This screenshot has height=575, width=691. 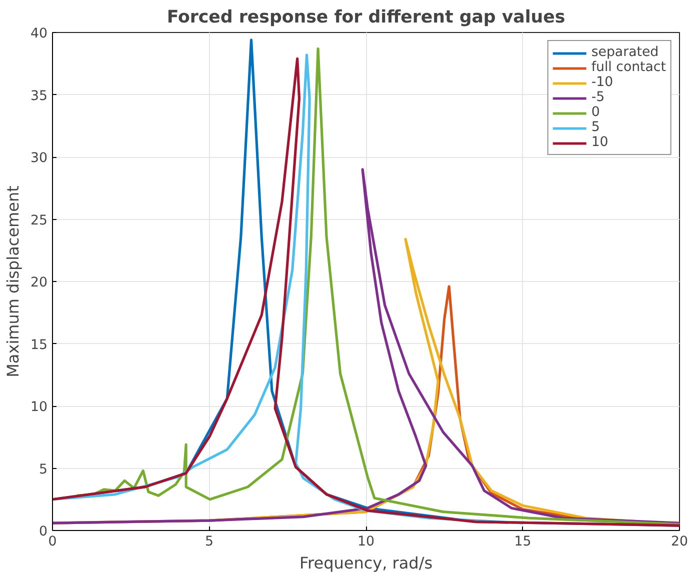 I want to click on legend-label: 10, so click(x=600, y=142).